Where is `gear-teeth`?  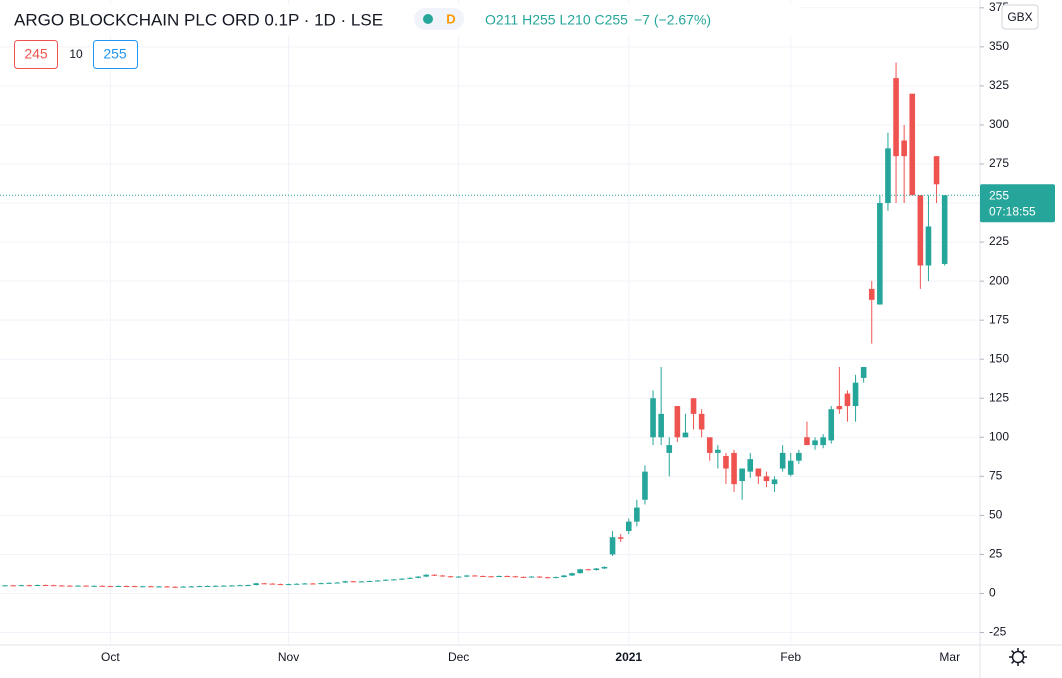
gear-teeth is located at coordinates (1018, 657).